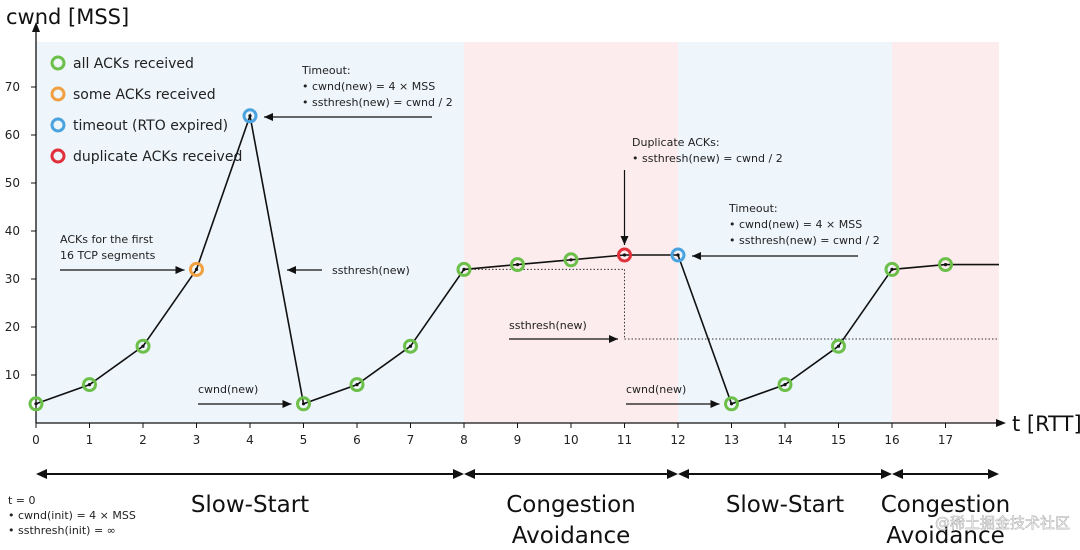 The width and height of the screenshot is (1080, 550). What do you see at coordinates (108, 255) in the screenshot?
I see `annotation-first-16-line: 16 TCP segments` at bounding box center [108, 255].